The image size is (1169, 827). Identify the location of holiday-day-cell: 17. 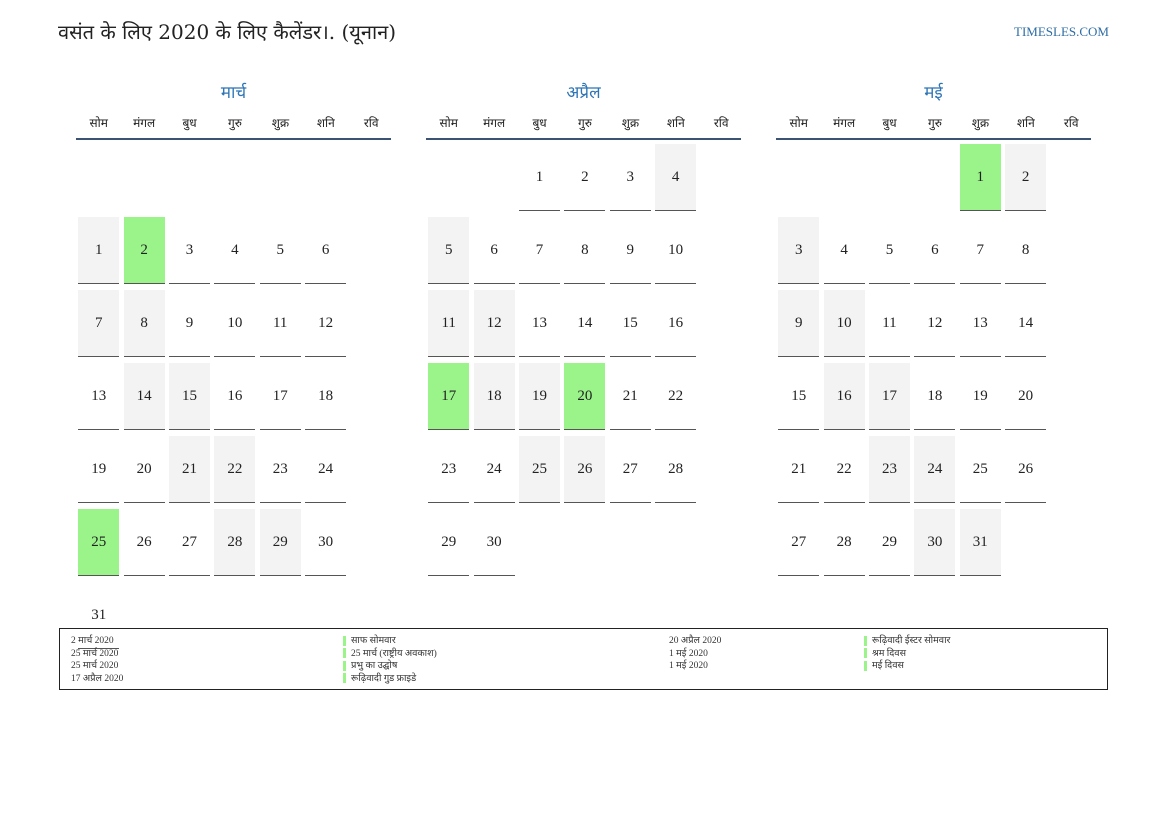
(449, 396).